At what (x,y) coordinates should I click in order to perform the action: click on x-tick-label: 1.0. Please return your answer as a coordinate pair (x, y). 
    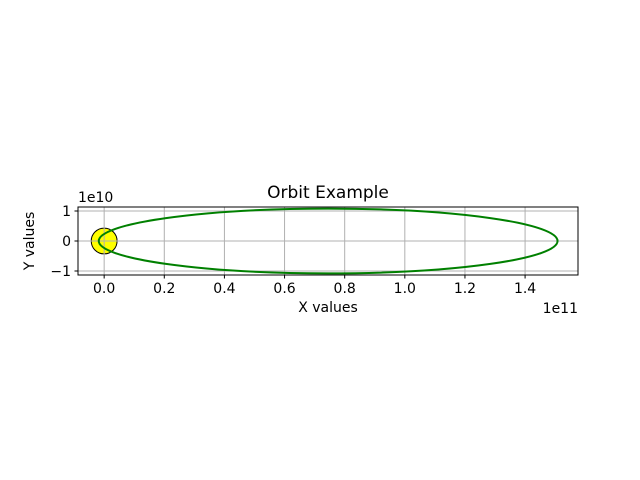
    Looking at the image, I should click on (405, 289).